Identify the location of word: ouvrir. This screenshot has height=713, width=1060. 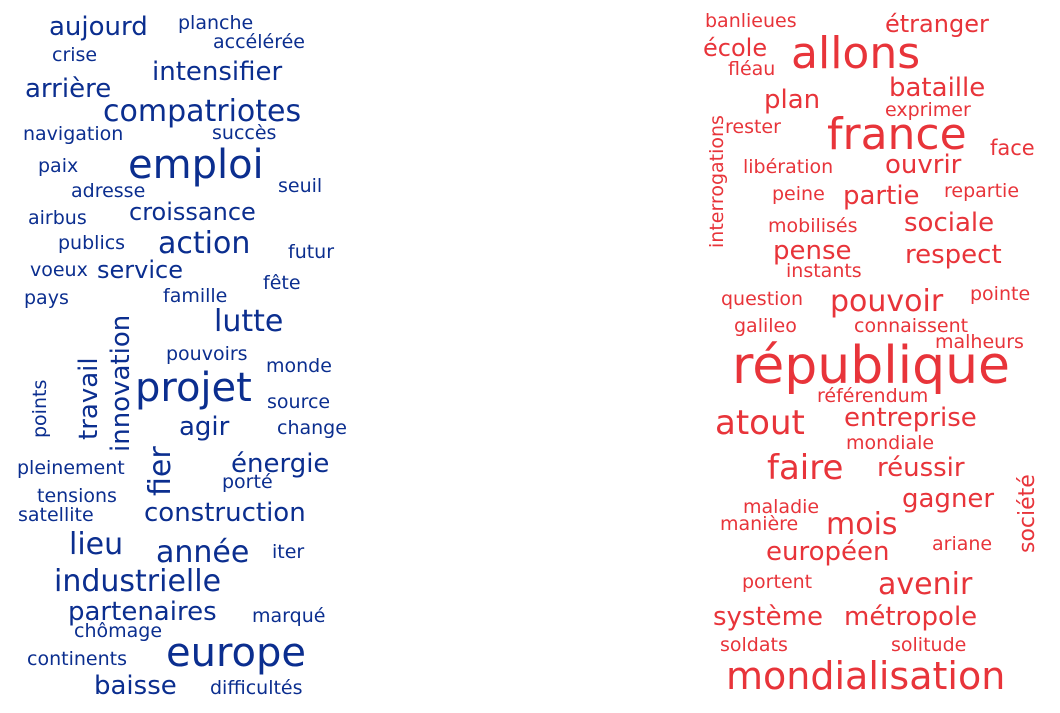
(923, 165).